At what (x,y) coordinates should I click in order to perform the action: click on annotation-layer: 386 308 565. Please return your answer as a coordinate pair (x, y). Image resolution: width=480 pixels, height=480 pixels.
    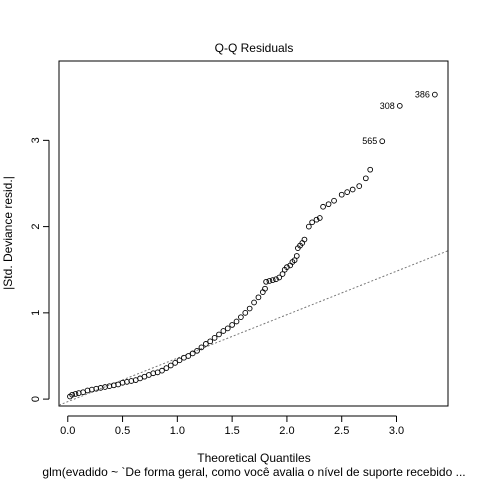
    Looking at the image, I should click on (396, 118).